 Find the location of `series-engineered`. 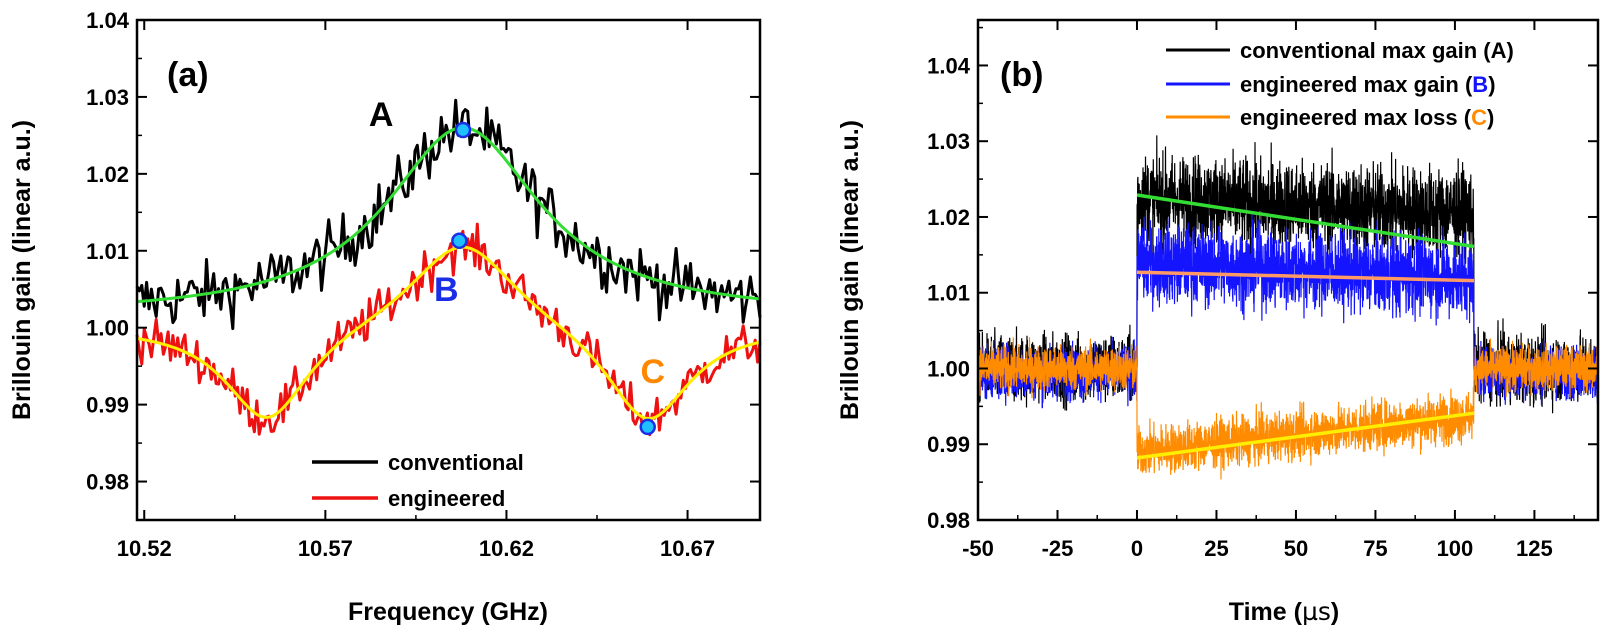

series-engineered is located at coordinates (448, 329).